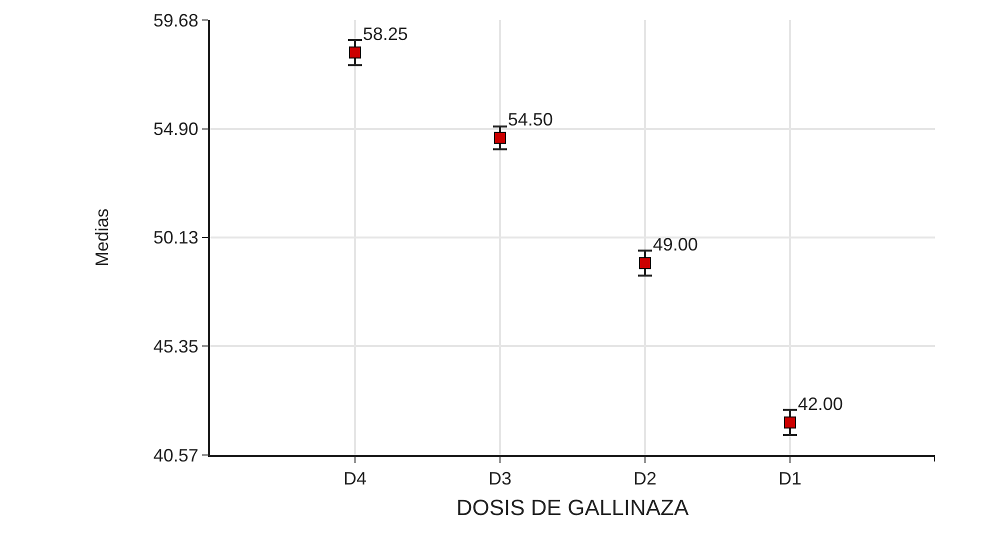 This screenshot has height=541, width=984. Describe the element at coordinates (675, 244) in the screenshot. I see `data-label: 49.00` at that location.